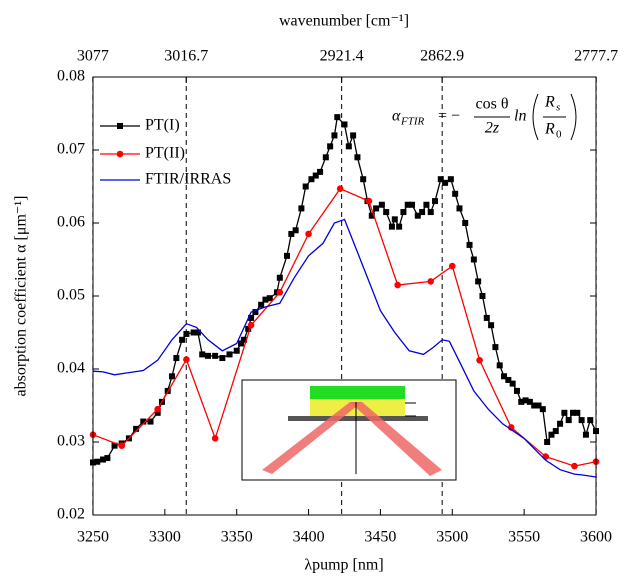 The image size is (632, 583). I want to click on x2-tick-label: 2921.4, so click(342, 56).